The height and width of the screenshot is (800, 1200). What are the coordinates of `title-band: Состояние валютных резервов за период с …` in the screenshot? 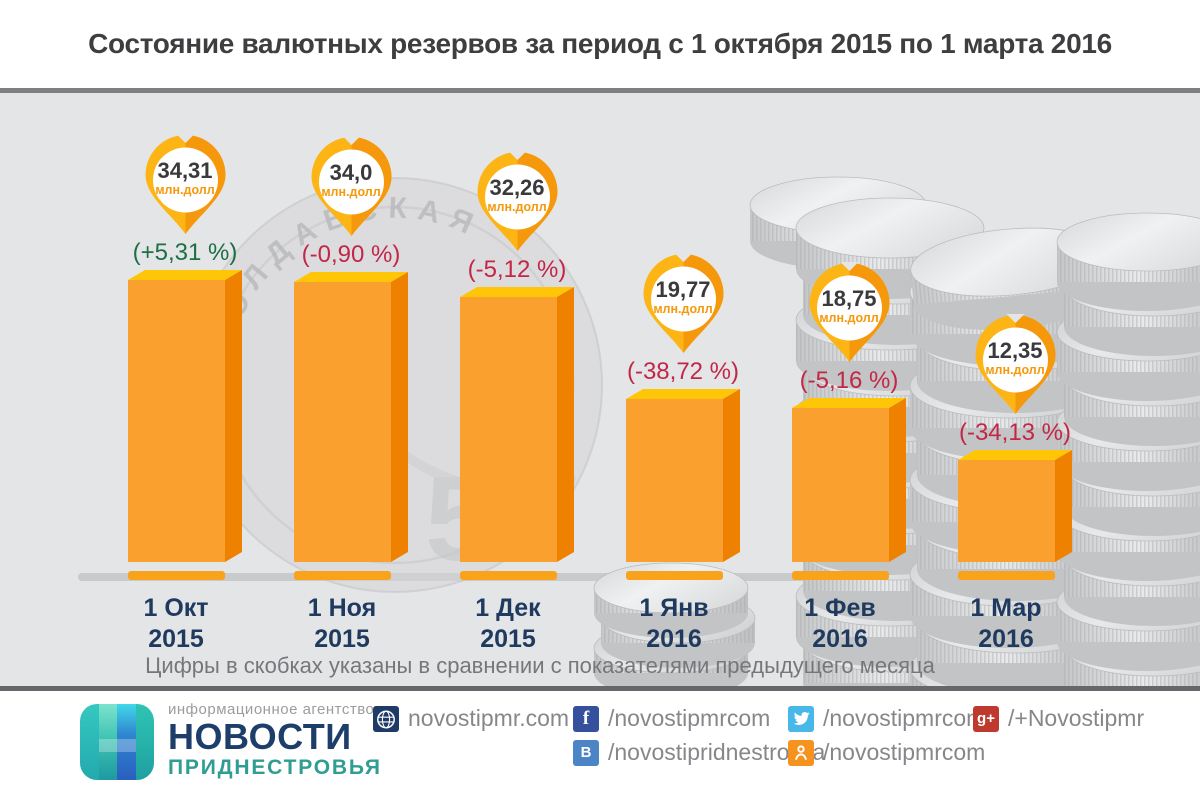 It's located at (600, 44).